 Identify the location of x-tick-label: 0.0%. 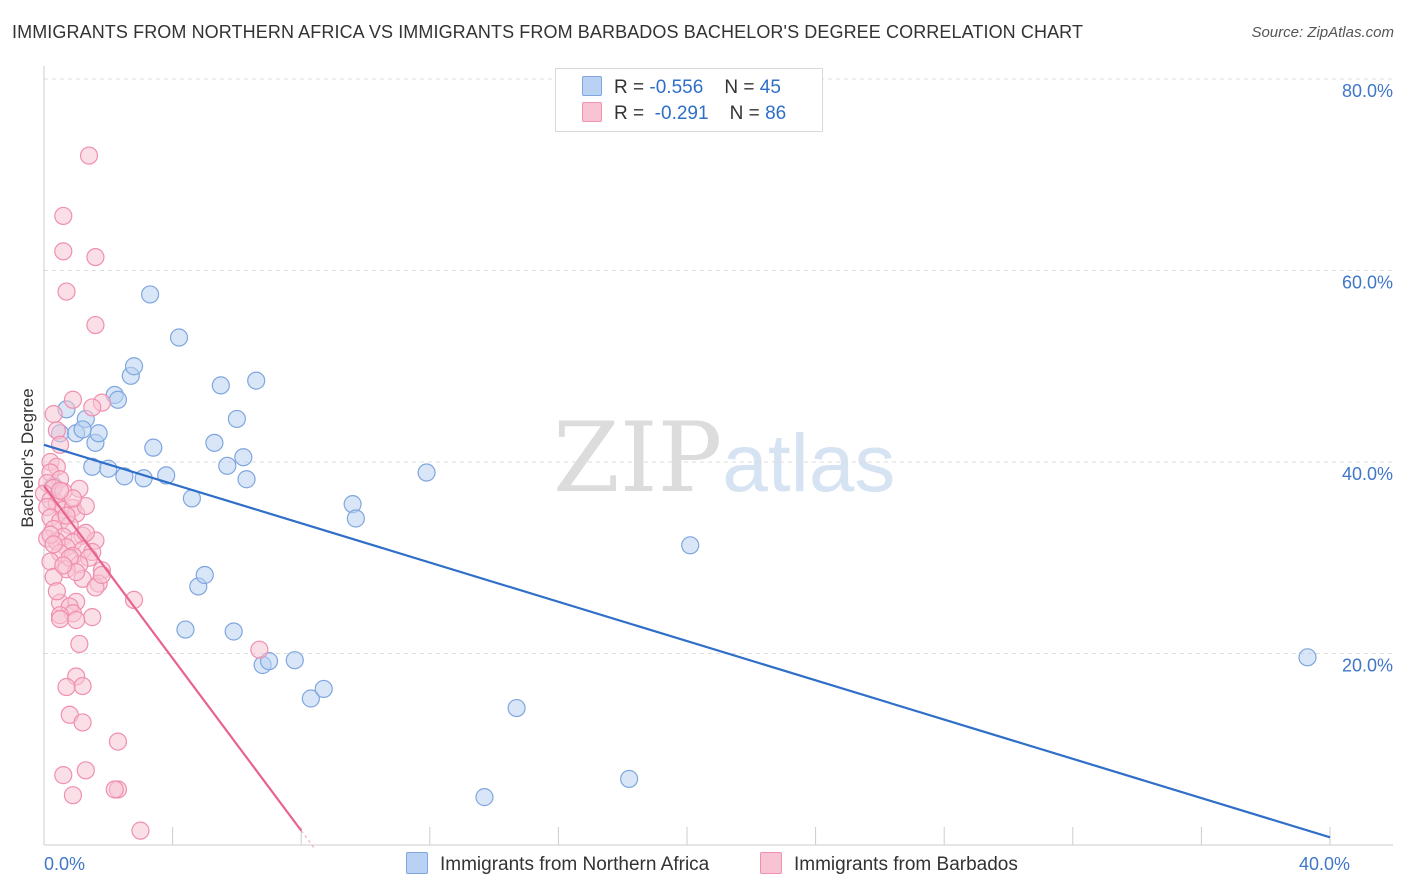
(64, 864).